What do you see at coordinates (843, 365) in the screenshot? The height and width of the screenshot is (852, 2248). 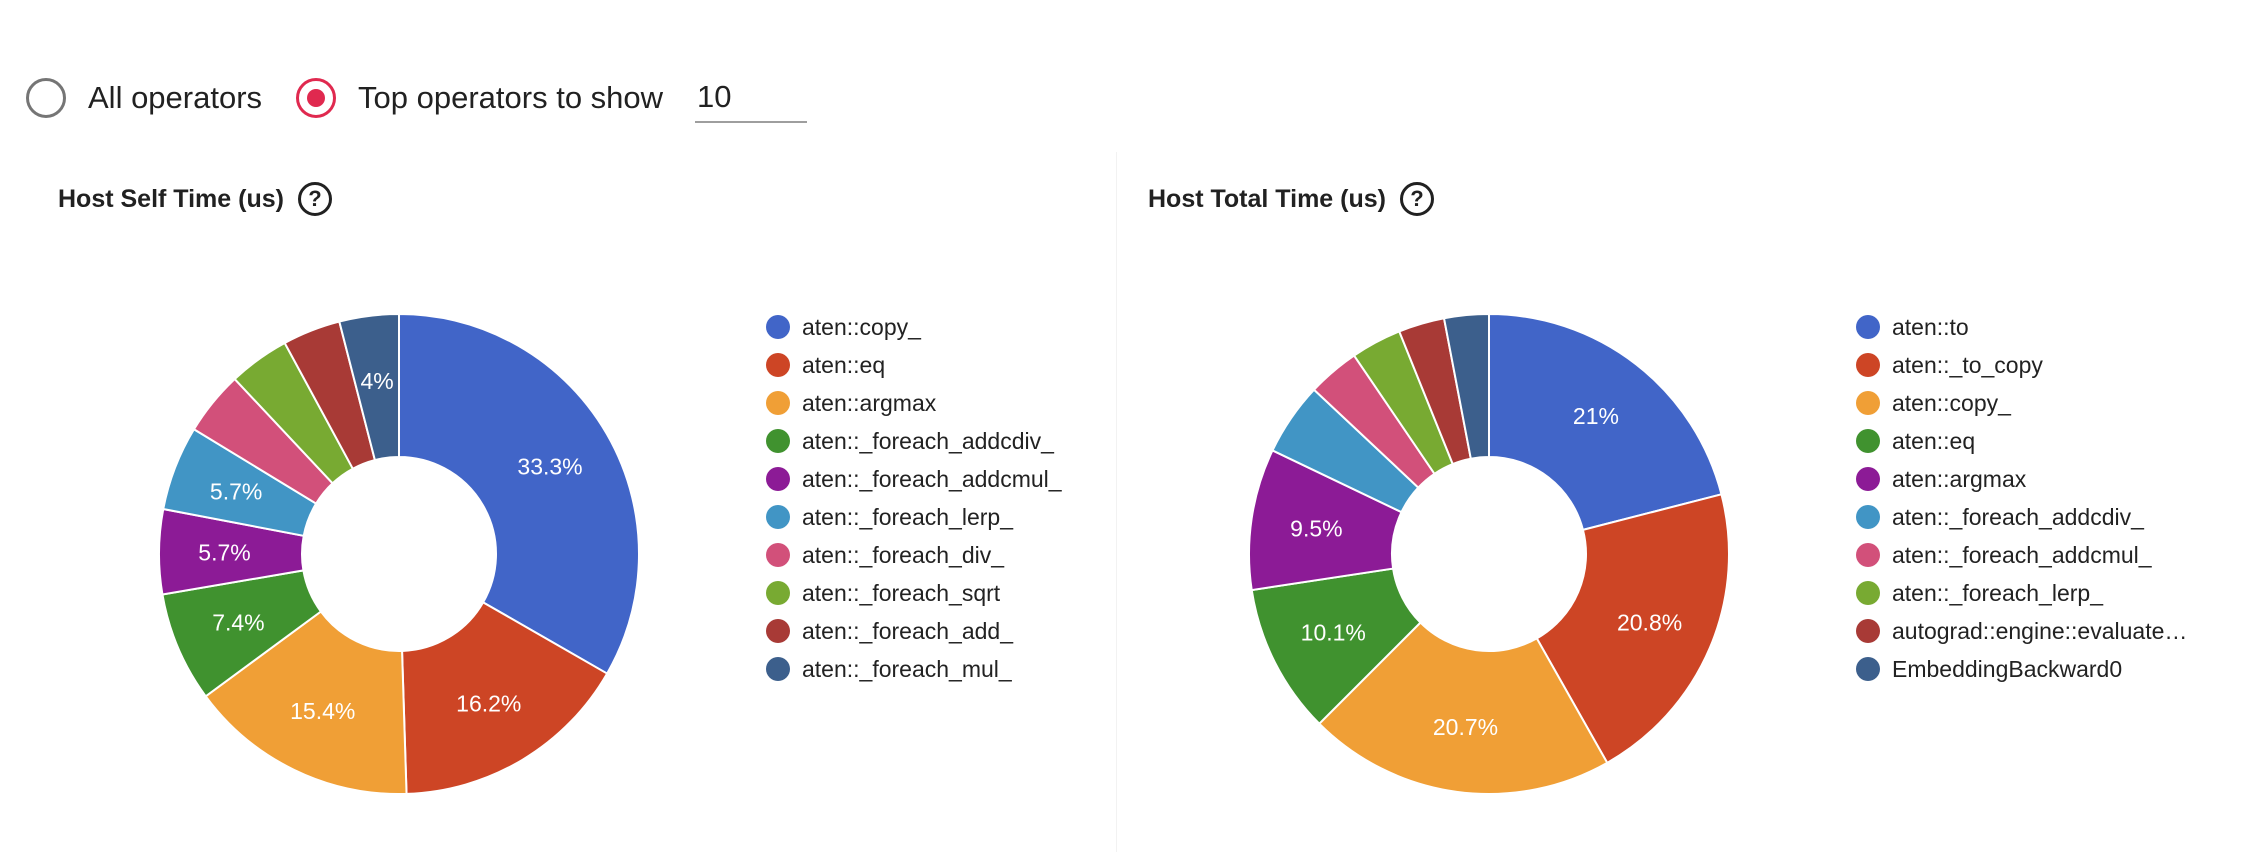 I see `self-legend-label: aten::eq` at bounding box center [843, 365].